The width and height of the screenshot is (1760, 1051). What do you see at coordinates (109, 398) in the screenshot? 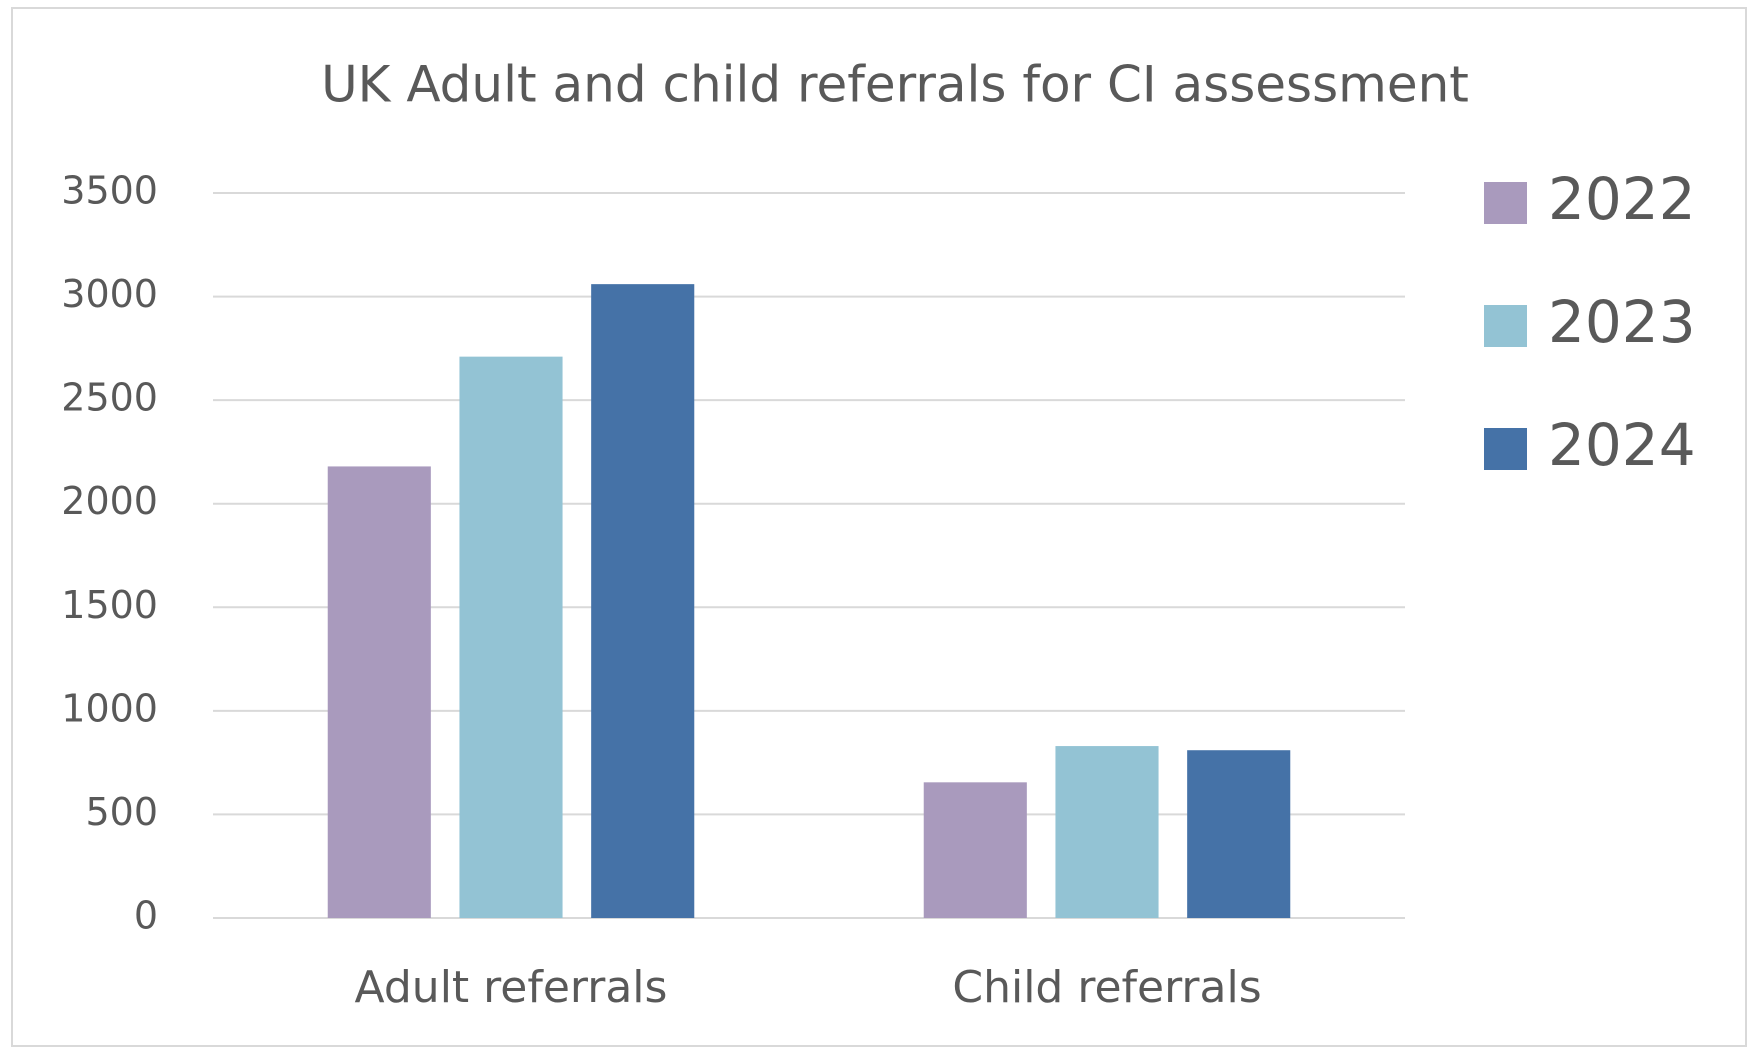
I see `y-tick-label: 2500` at bounding box center [109, 398].